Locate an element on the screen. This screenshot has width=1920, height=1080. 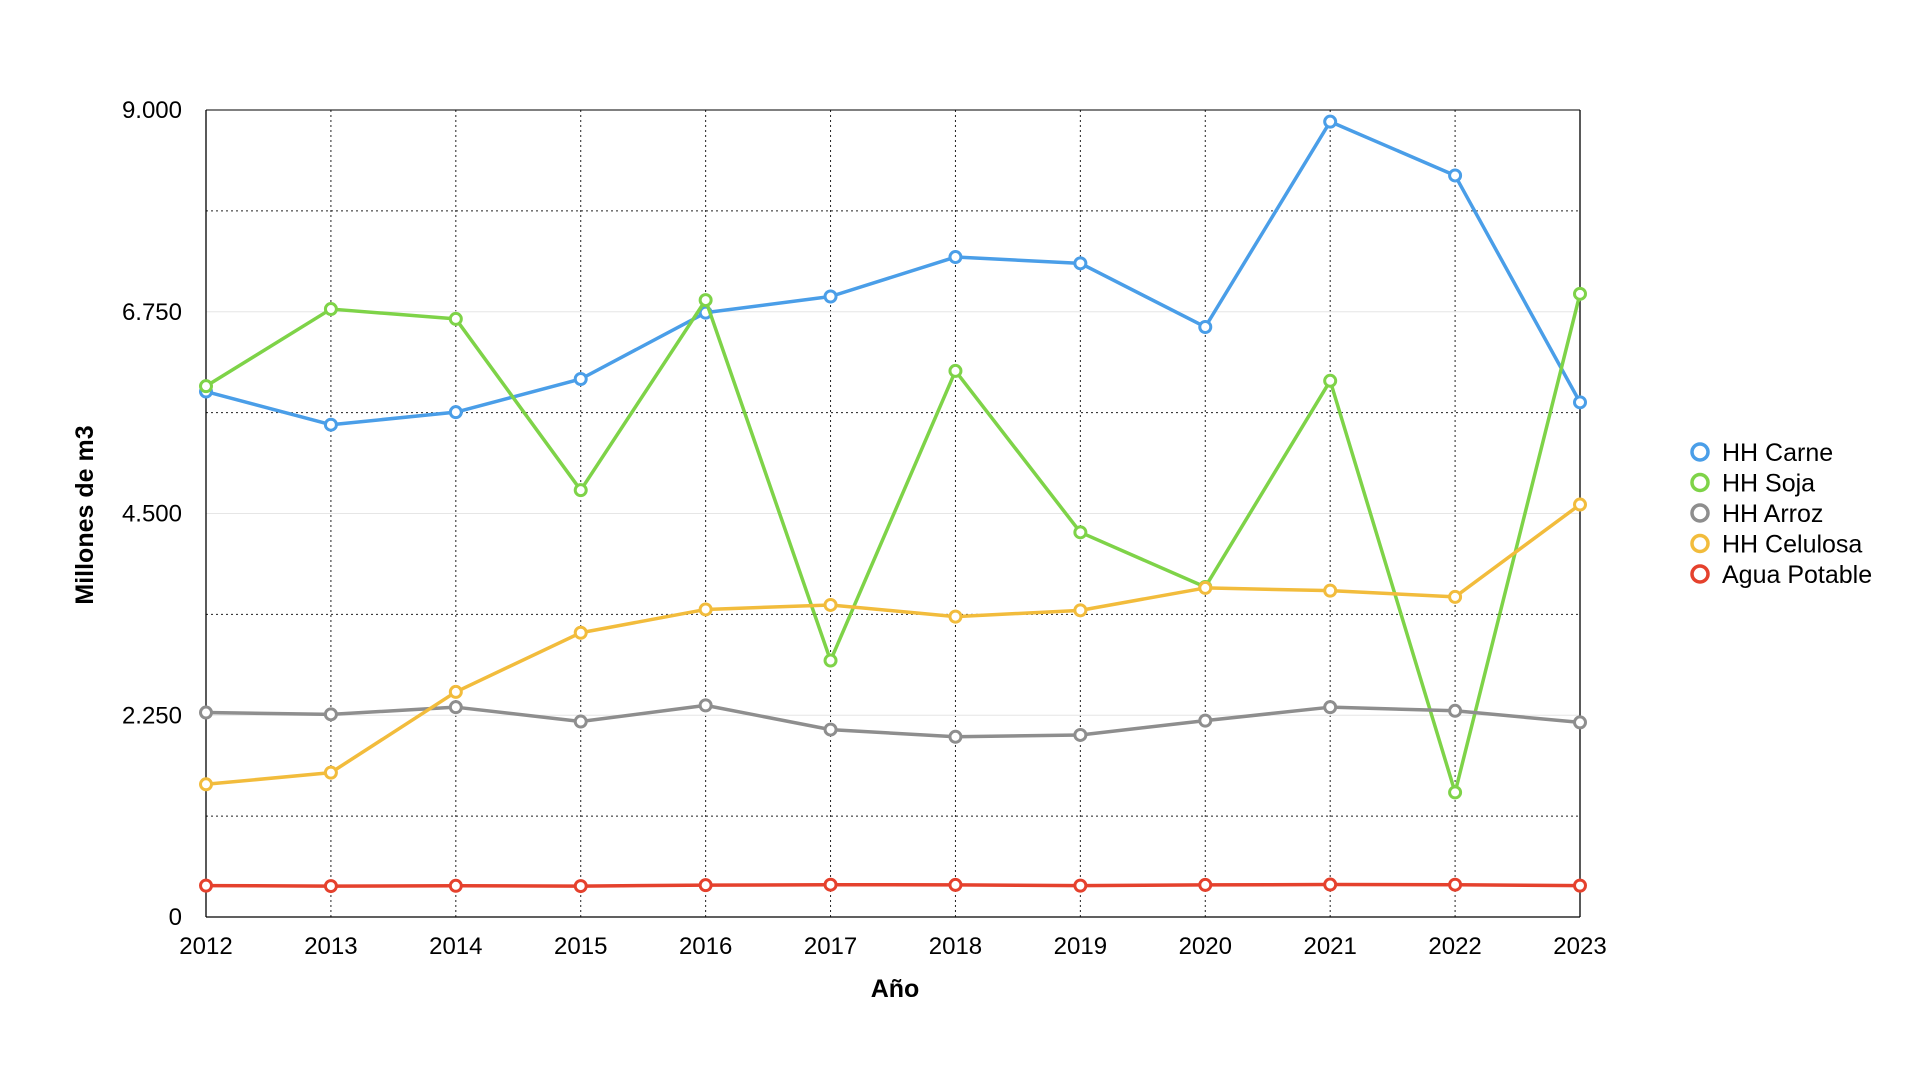
legend-marker-hh-arroz is located at coordinates (1700, 513).